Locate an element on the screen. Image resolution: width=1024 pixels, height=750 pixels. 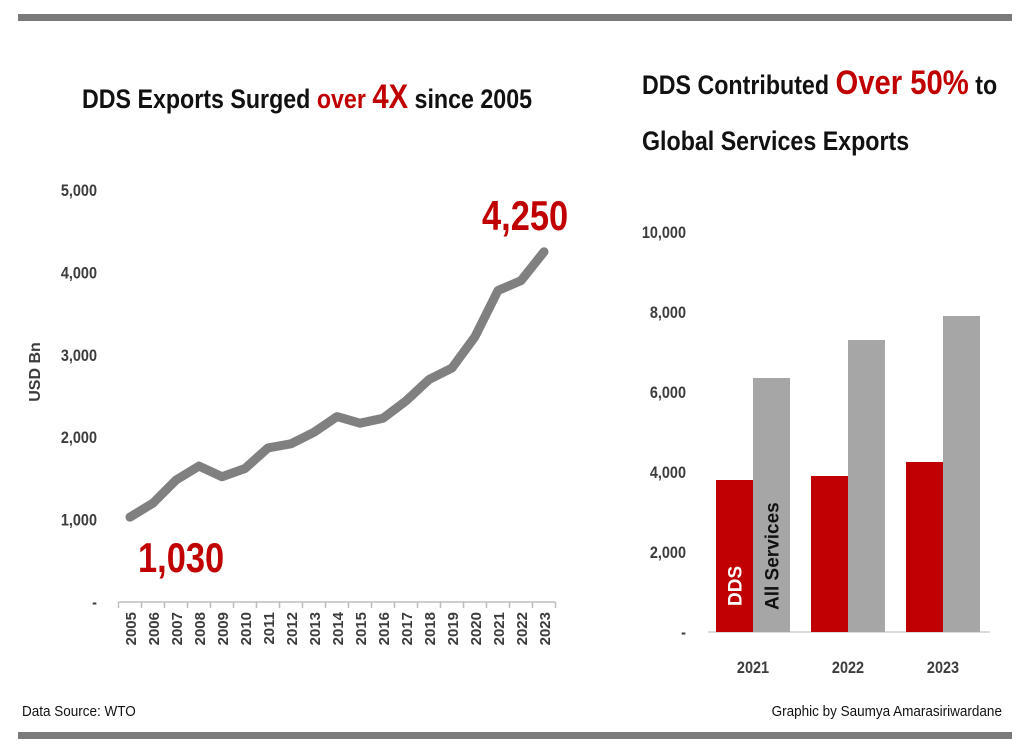
x-tick-label: 2020 is located at coordinates (476, 628).